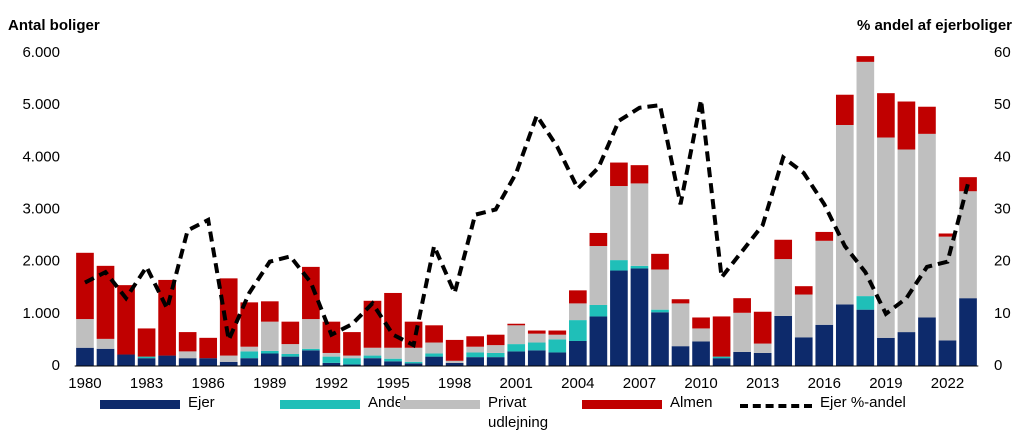  Describe the element at coordinates (191, 403) in the screenshot. I see `legend-item: Ejer` at that location.